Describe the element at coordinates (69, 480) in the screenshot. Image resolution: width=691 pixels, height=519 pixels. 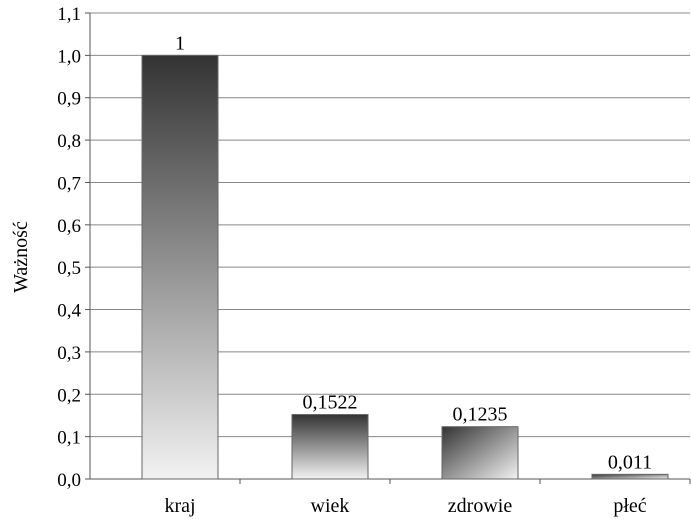
I see `y-tick-label: 0,0` at that location.